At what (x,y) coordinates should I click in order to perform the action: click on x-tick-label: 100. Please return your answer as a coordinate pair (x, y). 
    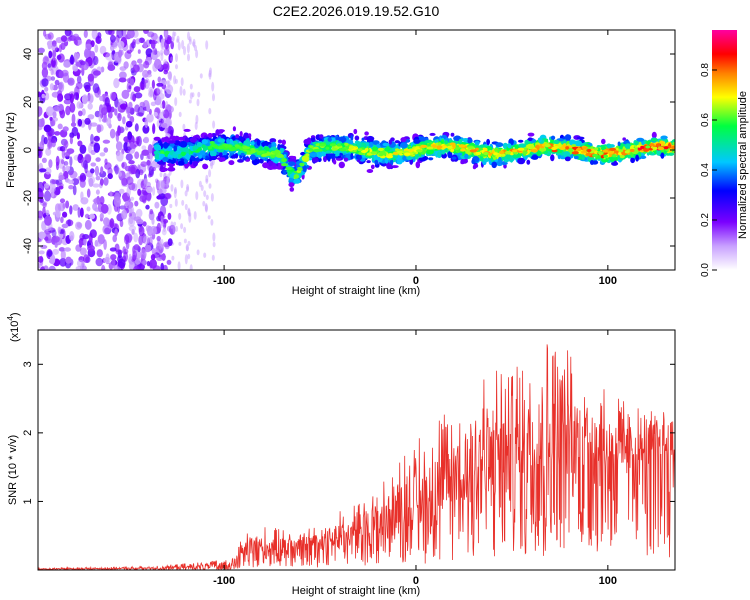
    Looking at the image, I should click on (608, 581).